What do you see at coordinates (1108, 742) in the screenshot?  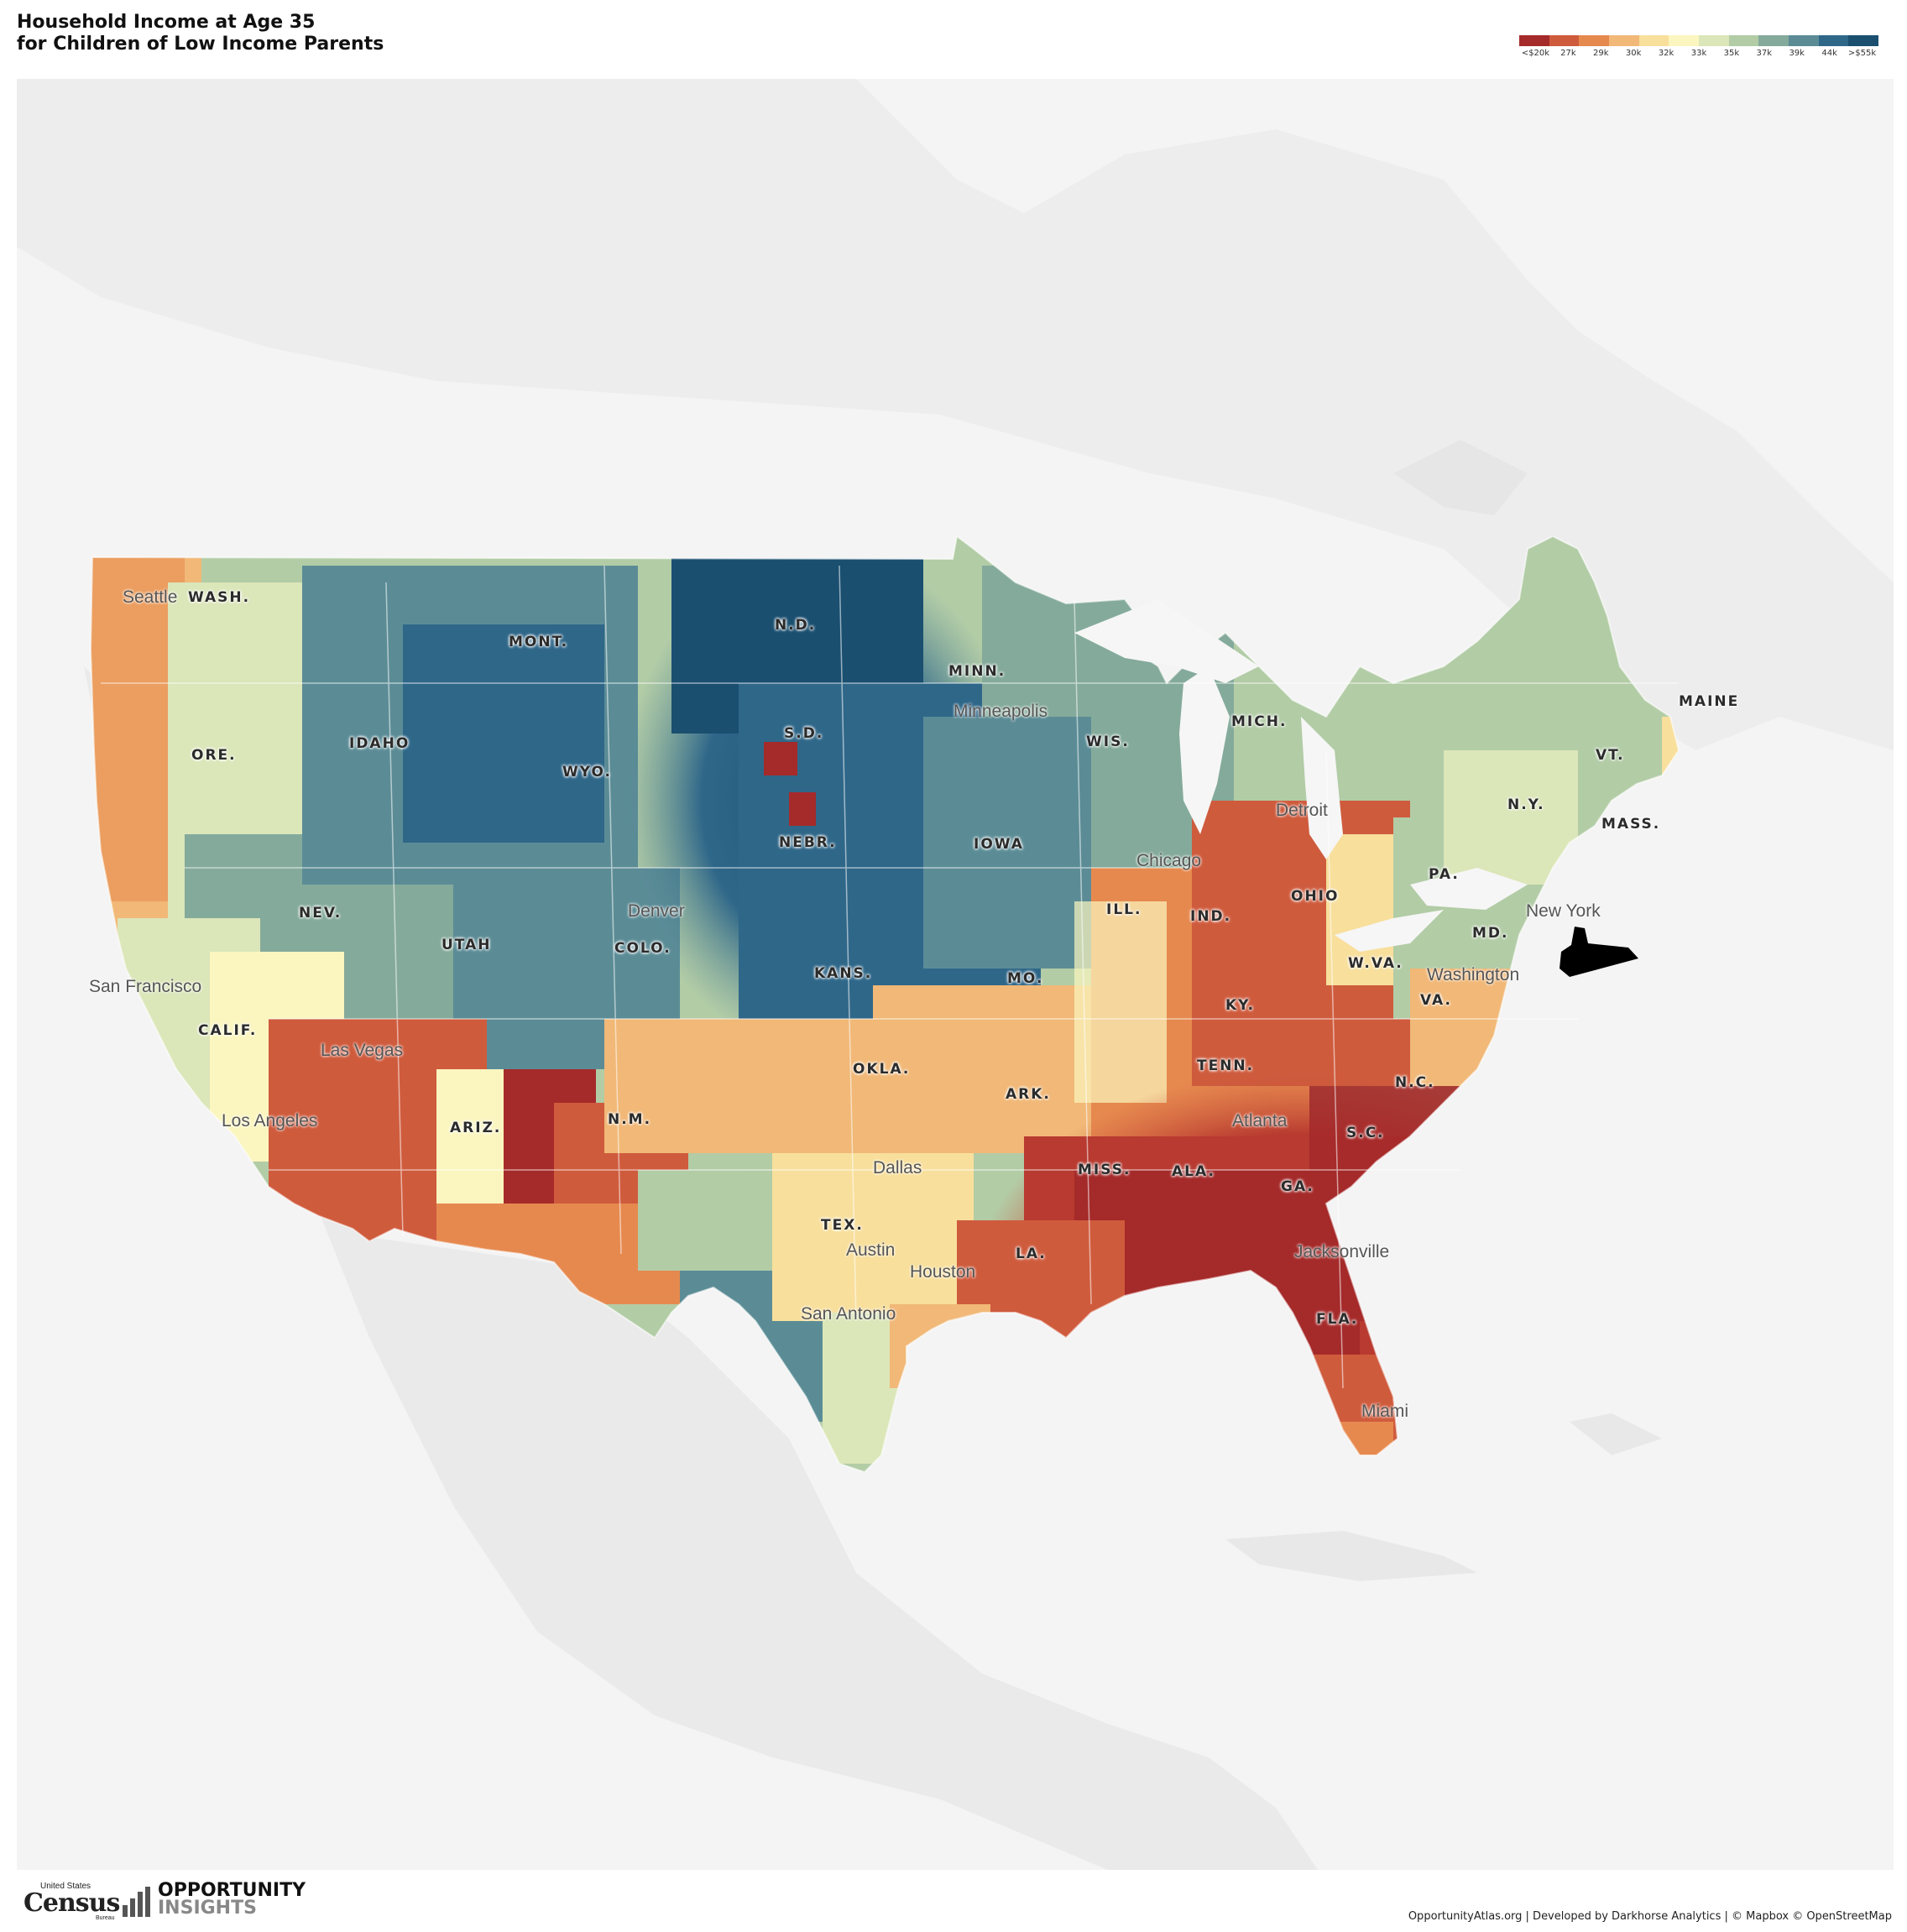 I see `state-label-wis: WIS.` at bounding box center [1108, 742].